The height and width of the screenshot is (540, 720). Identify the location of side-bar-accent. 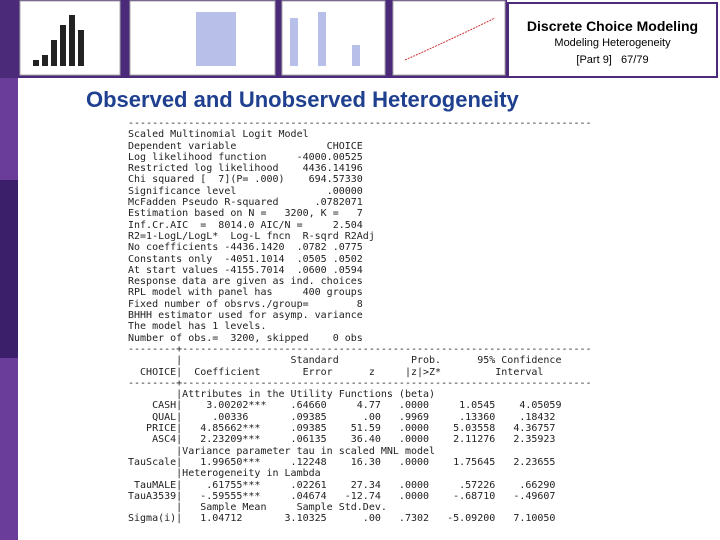
(9, 269).